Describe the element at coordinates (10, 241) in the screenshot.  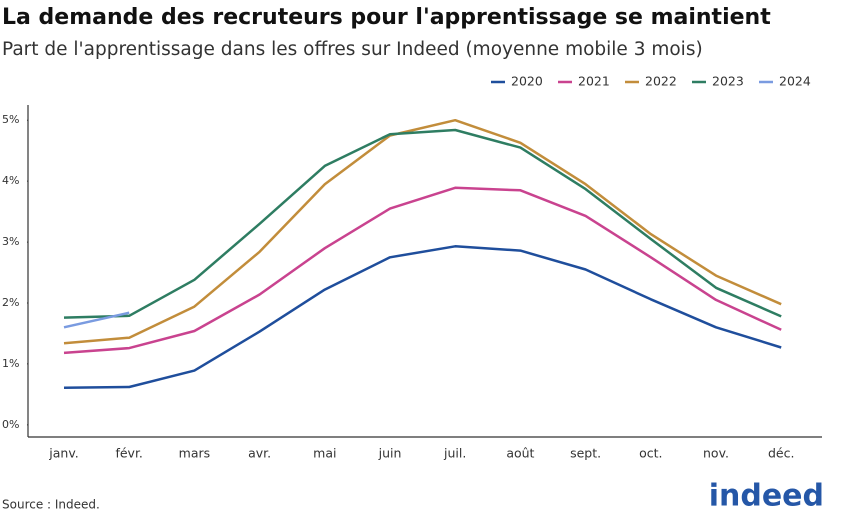
I see `y-tick-label: 3%` at that location.